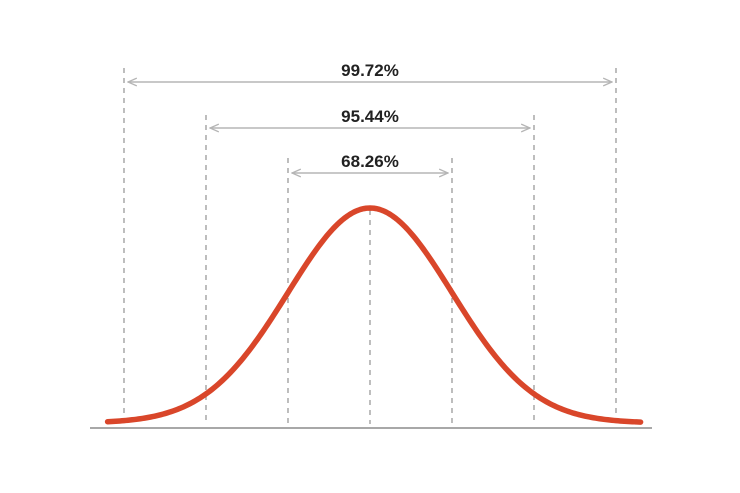  I want to click on percentage-ranges: 99.72% 95.44% 68.26%, so click(370, 117).